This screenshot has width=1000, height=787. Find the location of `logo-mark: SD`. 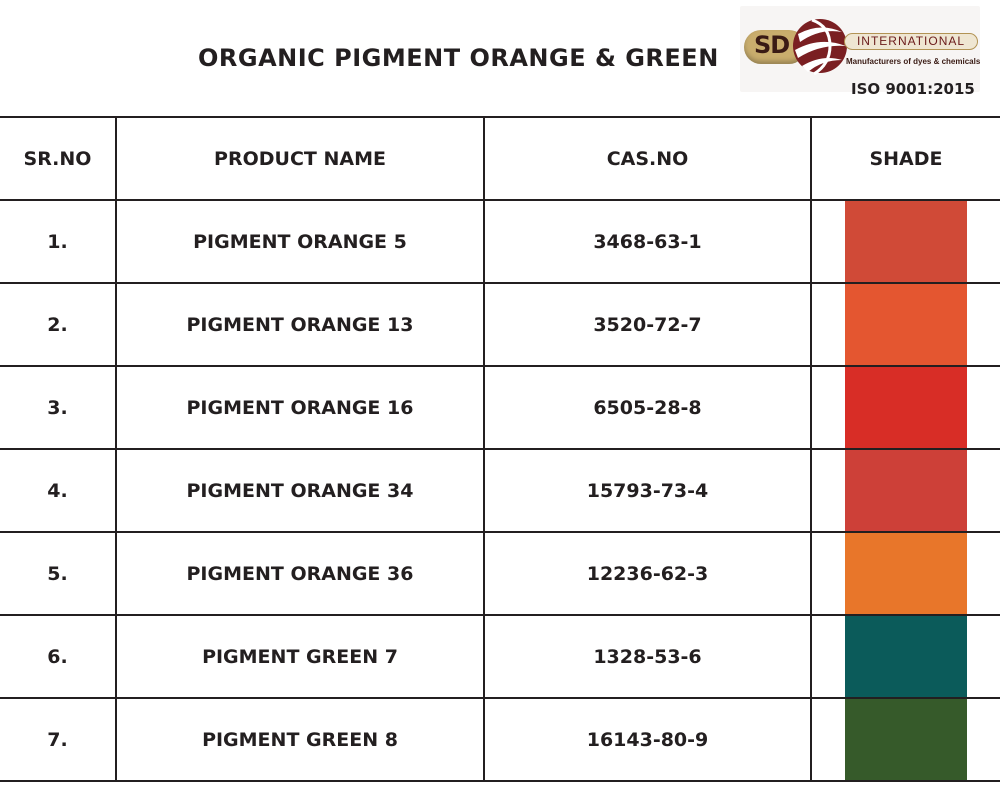

logo-mark: SD is located at coordinates (772, 45).